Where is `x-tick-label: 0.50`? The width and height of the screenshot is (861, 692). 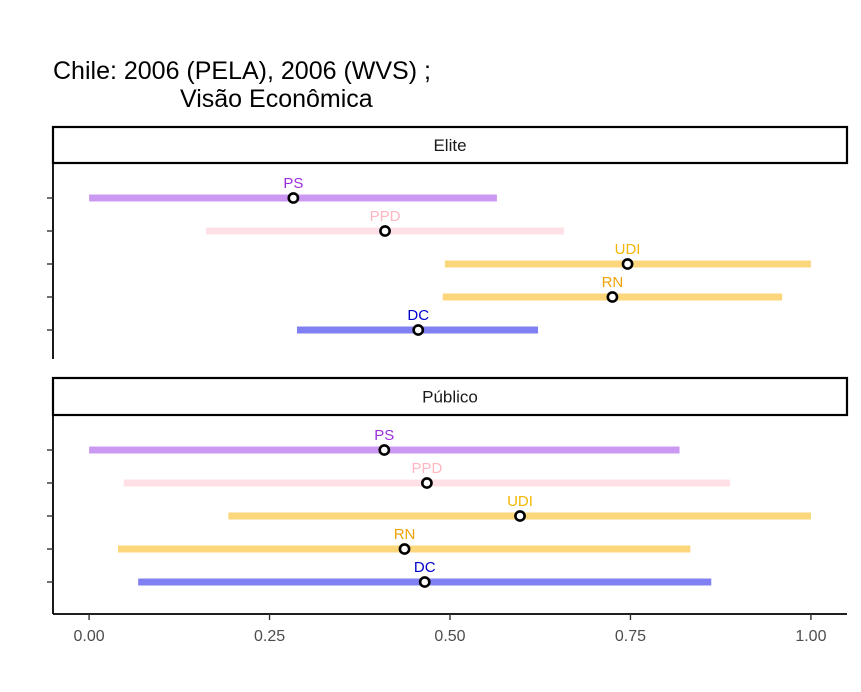 x-tick-label: 0.50 is located at coordinates (449, 636).